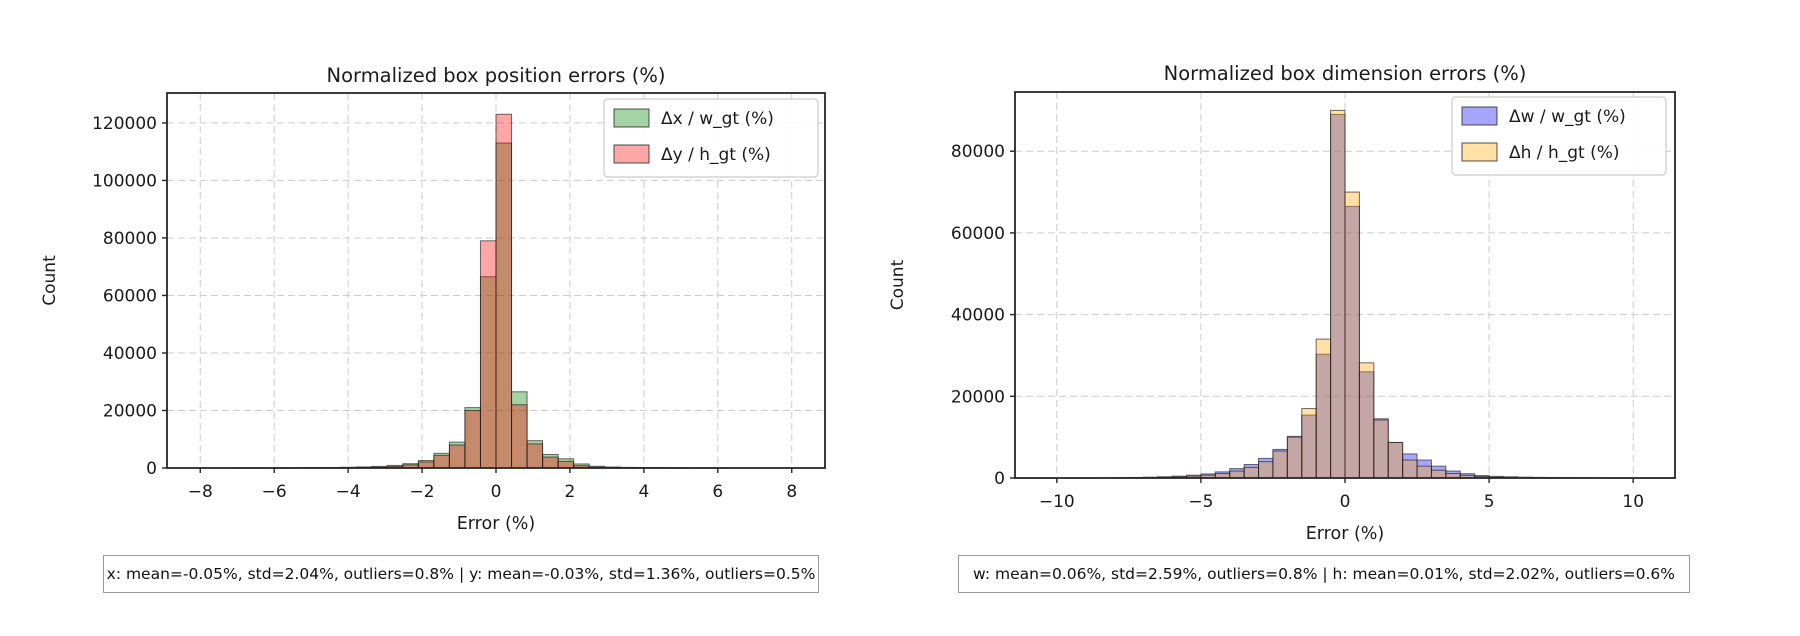 The image size is (1800, 636). Describe the element at coordinates (717, 119) in the screenshot. I see `legend-label-0: Δx / w_gt (%)` at that location.